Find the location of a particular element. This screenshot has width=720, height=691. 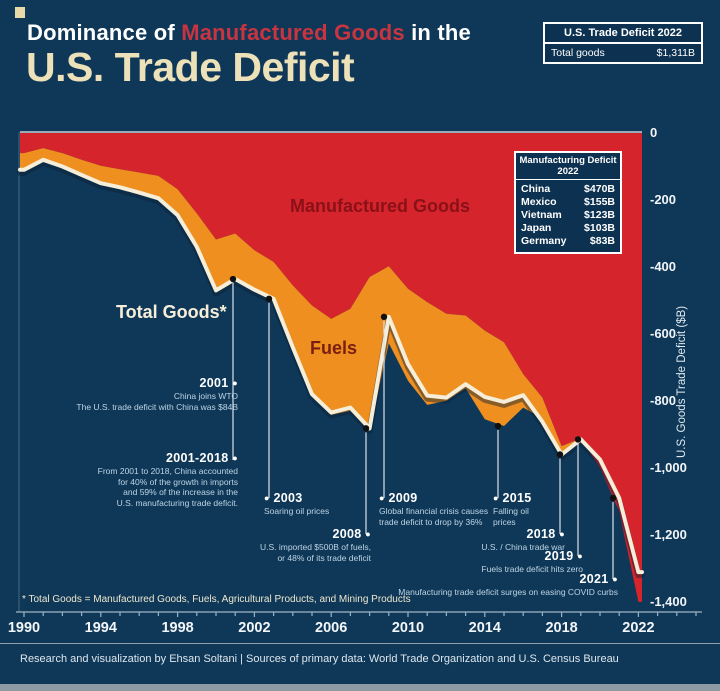

annotation-marker-2018 is located at coordinates (560, 454).